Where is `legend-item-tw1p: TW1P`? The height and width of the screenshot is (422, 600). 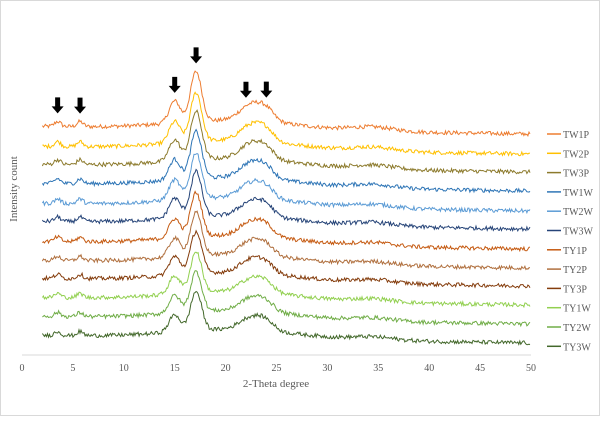
legend-item-tw1p: TW1P is located at coordinates (568, 135).